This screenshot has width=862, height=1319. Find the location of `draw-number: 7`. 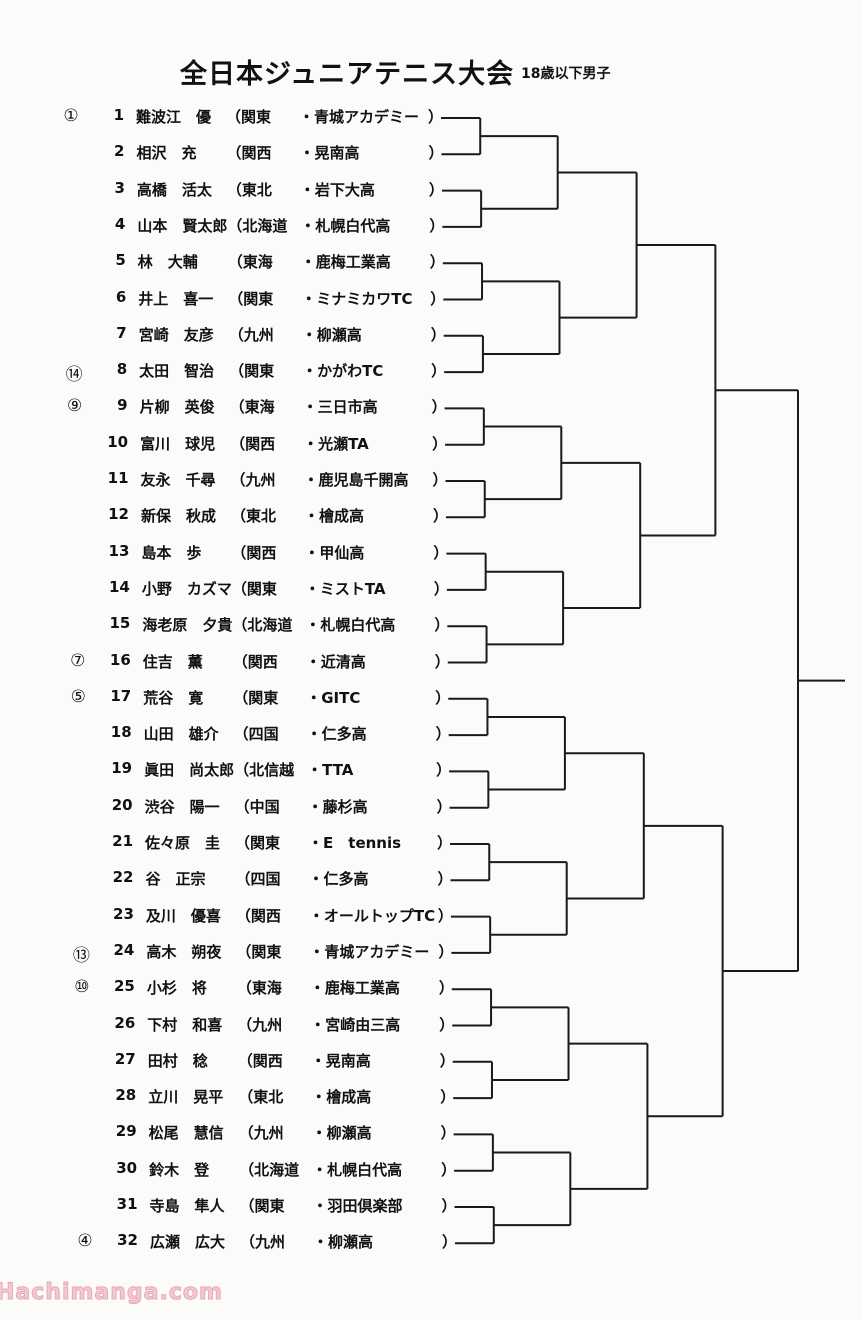

draw-number: 7 is located at coordinates (121, 332).